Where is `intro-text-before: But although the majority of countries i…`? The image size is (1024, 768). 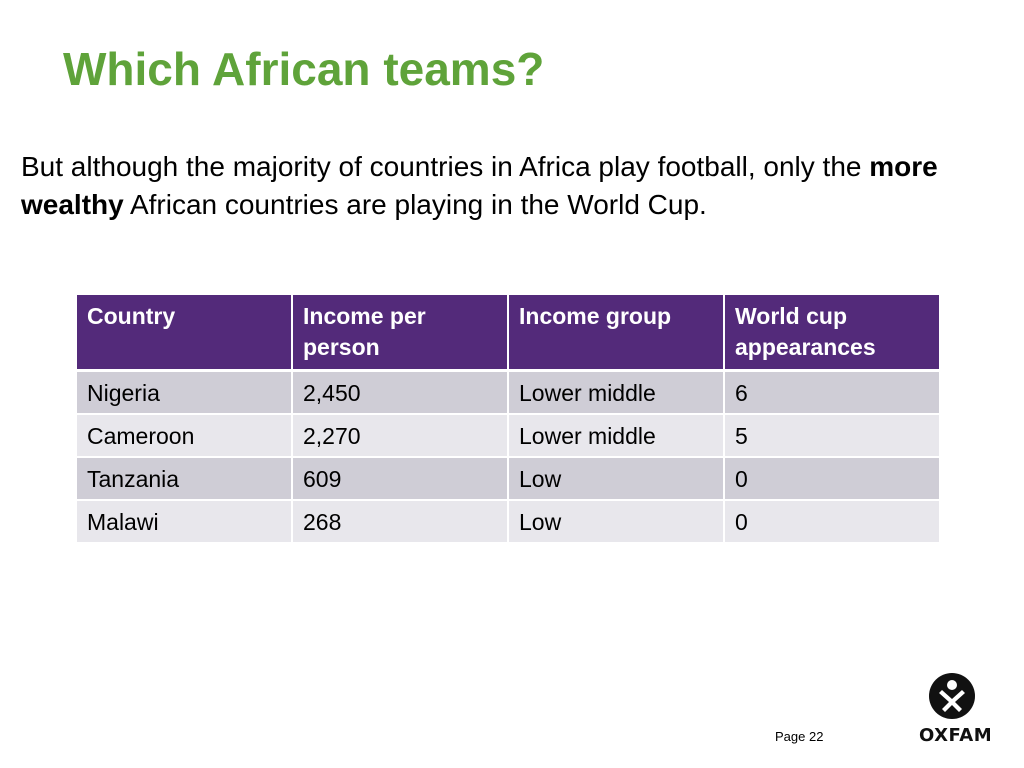
intro-text-before: But although the majority of countries i… is located at coordinates (445, 166).